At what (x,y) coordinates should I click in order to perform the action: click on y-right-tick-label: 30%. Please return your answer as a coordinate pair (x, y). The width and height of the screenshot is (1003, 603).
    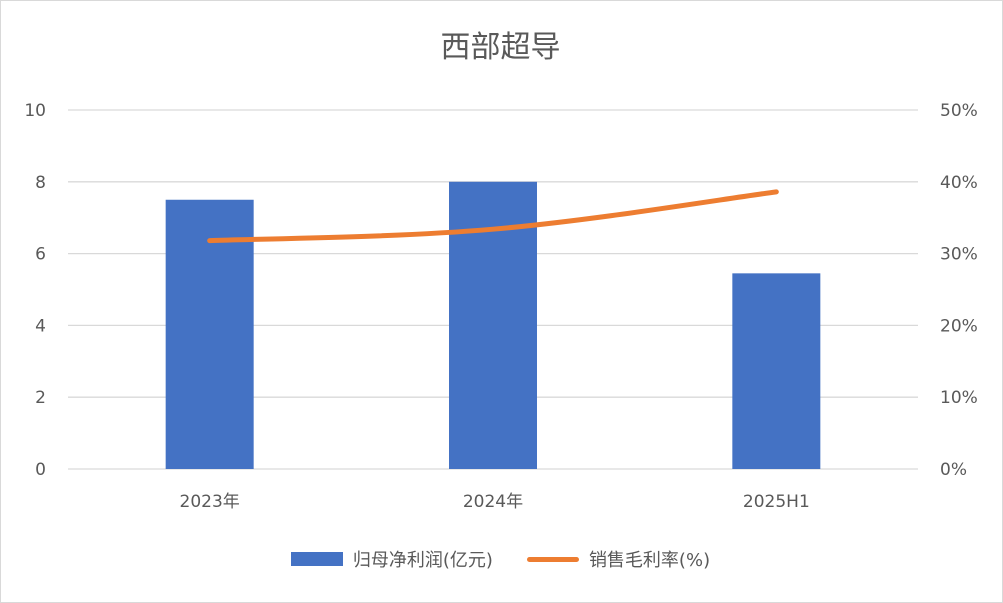
    Looking at the image, I should click on (959, 255).